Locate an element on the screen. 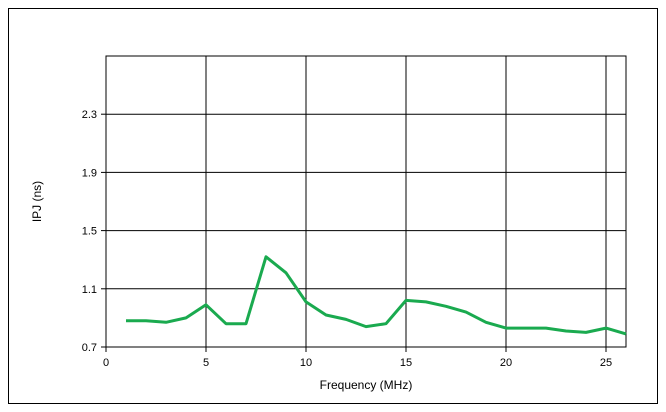 Image resolution: width=666 pixels, height=412 pixels. y-tick-label: 1.1 is located at coordinates (89, 290).